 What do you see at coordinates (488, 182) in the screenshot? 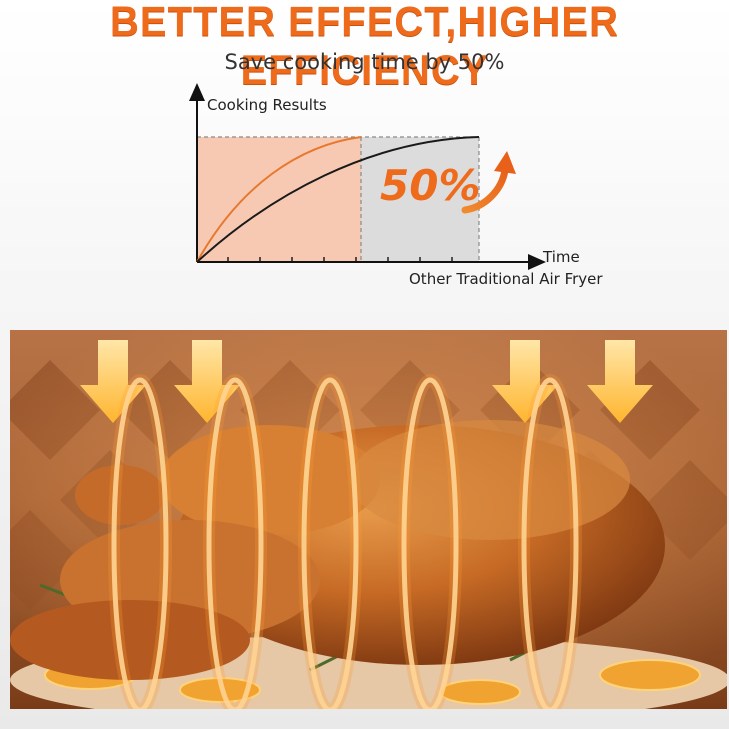
I see `curved-up-arrow-icon` at bounding box center [488, 182].